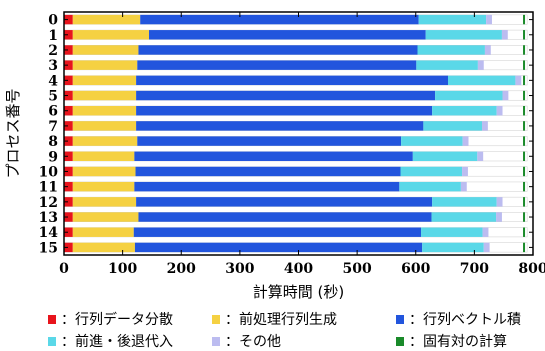 This screenshot has height=351, width=545. I want to click on y-tick-label-9: 9, so click(53, 157).